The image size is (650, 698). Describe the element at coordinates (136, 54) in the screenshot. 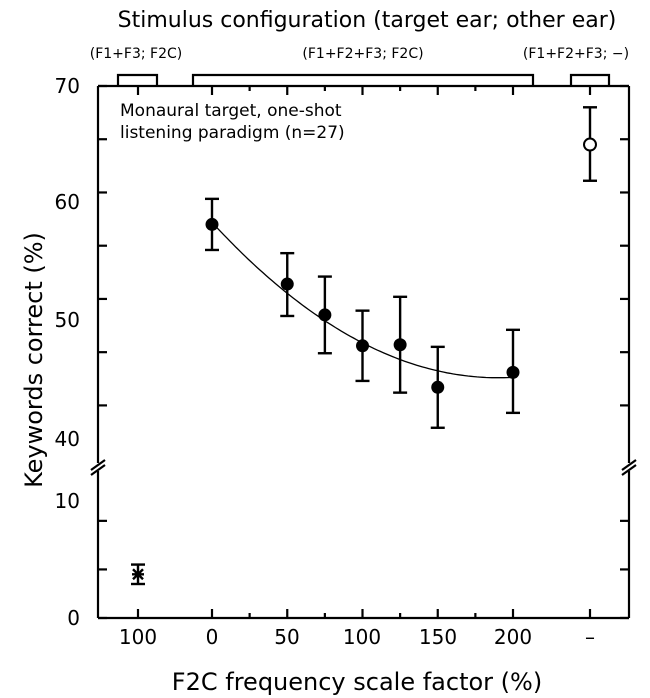

I see `config-label-f1f3: (F1+F3; F2C)` at that location.